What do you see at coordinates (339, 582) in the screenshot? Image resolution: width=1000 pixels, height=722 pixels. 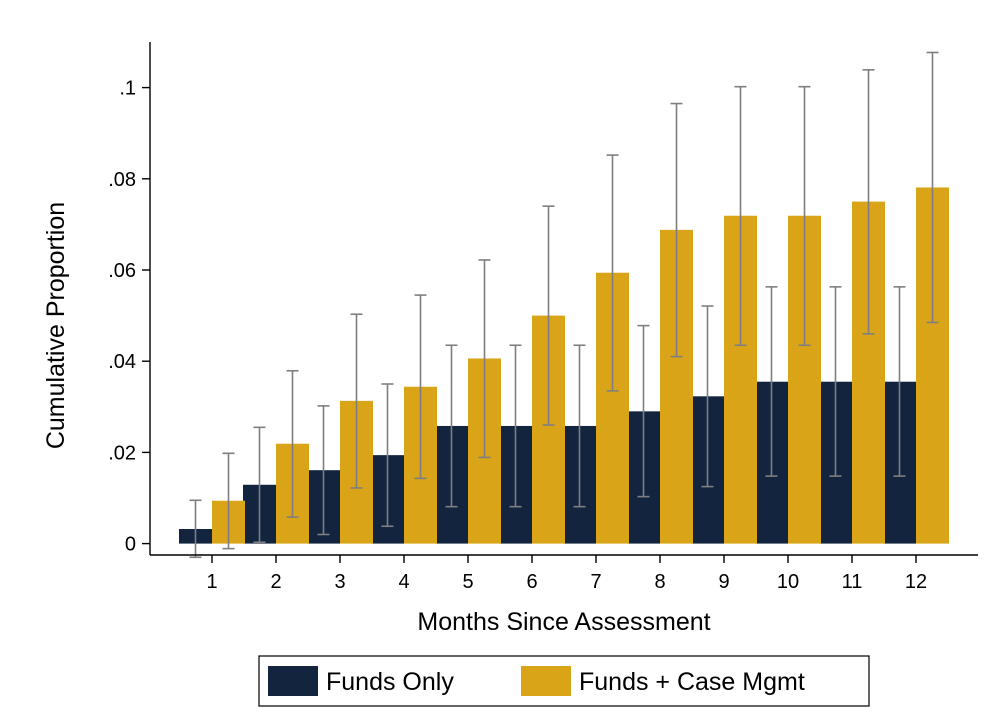 I see `x-tick-label-3: 3` at bounding box center [339, 582].